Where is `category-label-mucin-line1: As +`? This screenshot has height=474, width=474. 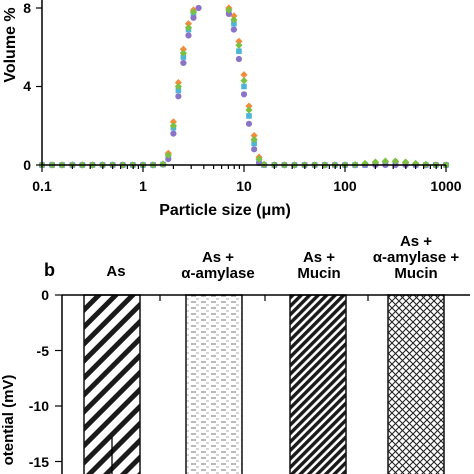 category-label-mucin-line1: As + is located at coordinates (319, 257).